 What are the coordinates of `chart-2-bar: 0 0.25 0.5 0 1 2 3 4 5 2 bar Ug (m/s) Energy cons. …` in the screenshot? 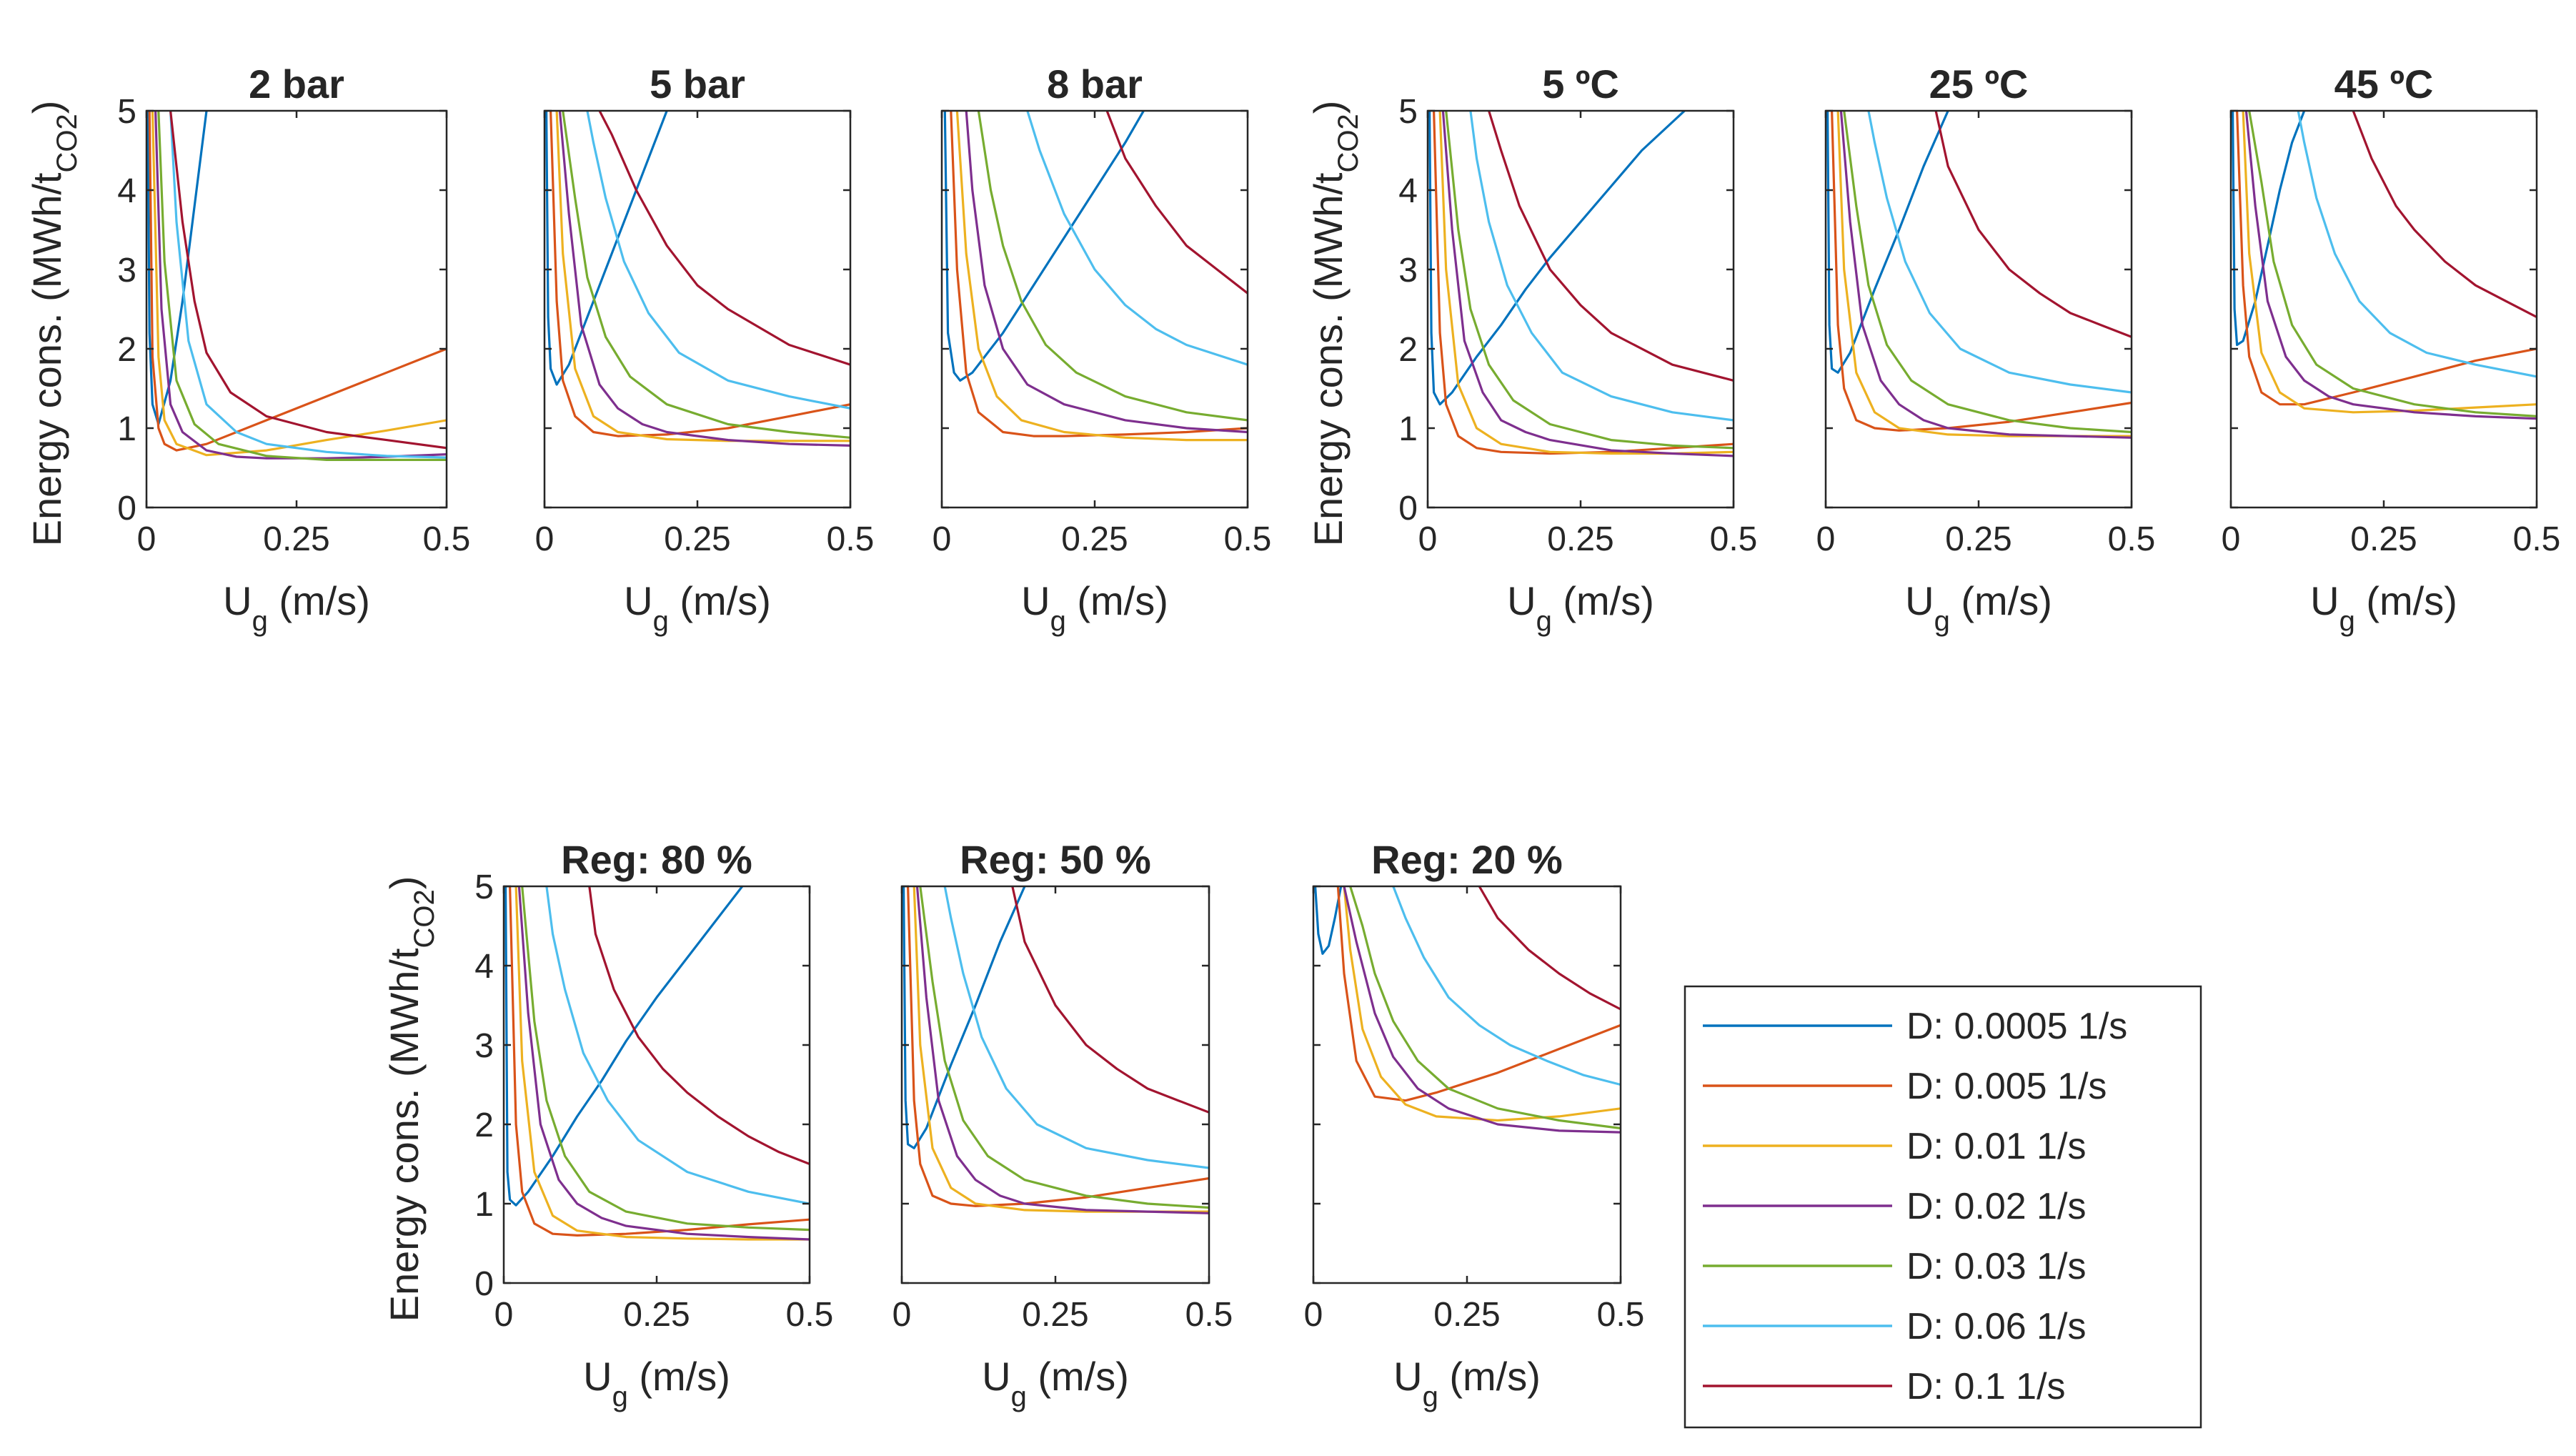 It's located at (247, 349).